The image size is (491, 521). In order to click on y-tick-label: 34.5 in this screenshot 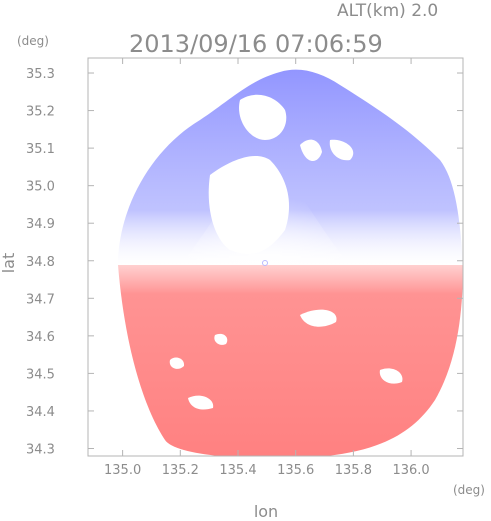, I will do `click(40, 374)`.